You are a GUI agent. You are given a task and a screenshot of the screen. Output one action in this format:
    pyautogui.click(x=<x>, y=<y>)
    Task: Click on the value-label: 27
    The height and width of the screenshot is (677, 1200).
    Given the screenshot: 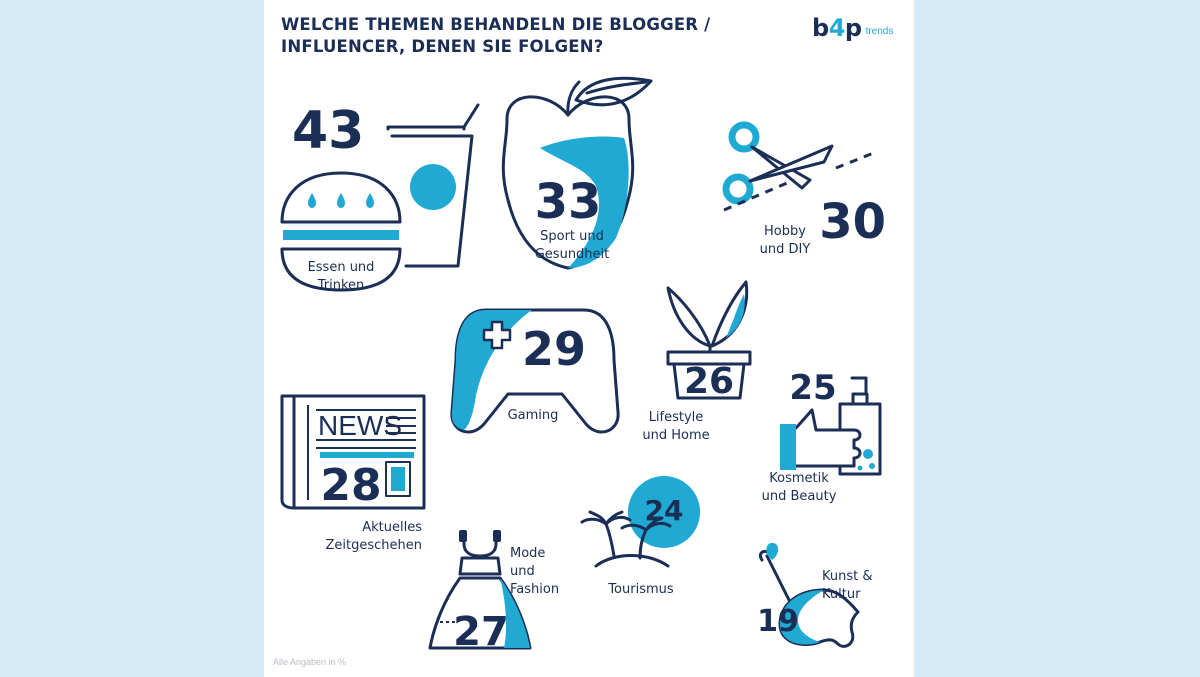 What is the action you would take?
    pyautogui.click(x=481, y=632)
    